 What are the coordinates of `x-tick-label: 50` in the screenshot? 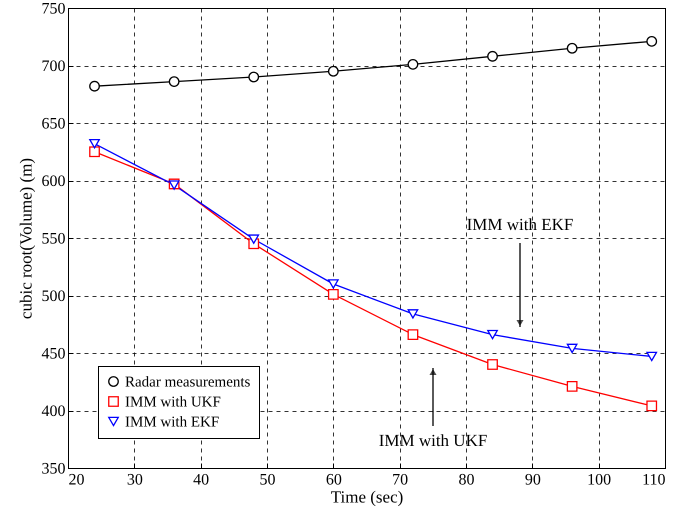 It's located at (268, 480).